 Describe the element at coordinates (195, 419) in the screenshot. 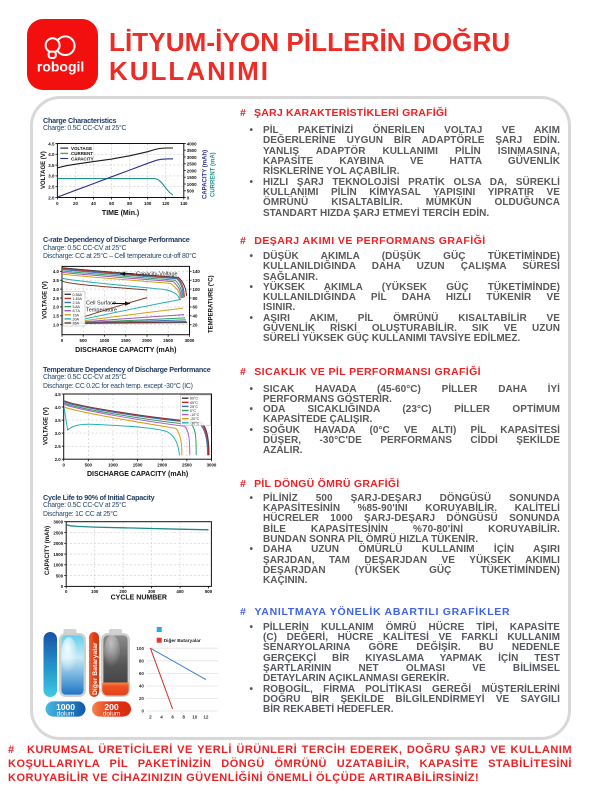

I see `svg-text: -20°C` at that location.